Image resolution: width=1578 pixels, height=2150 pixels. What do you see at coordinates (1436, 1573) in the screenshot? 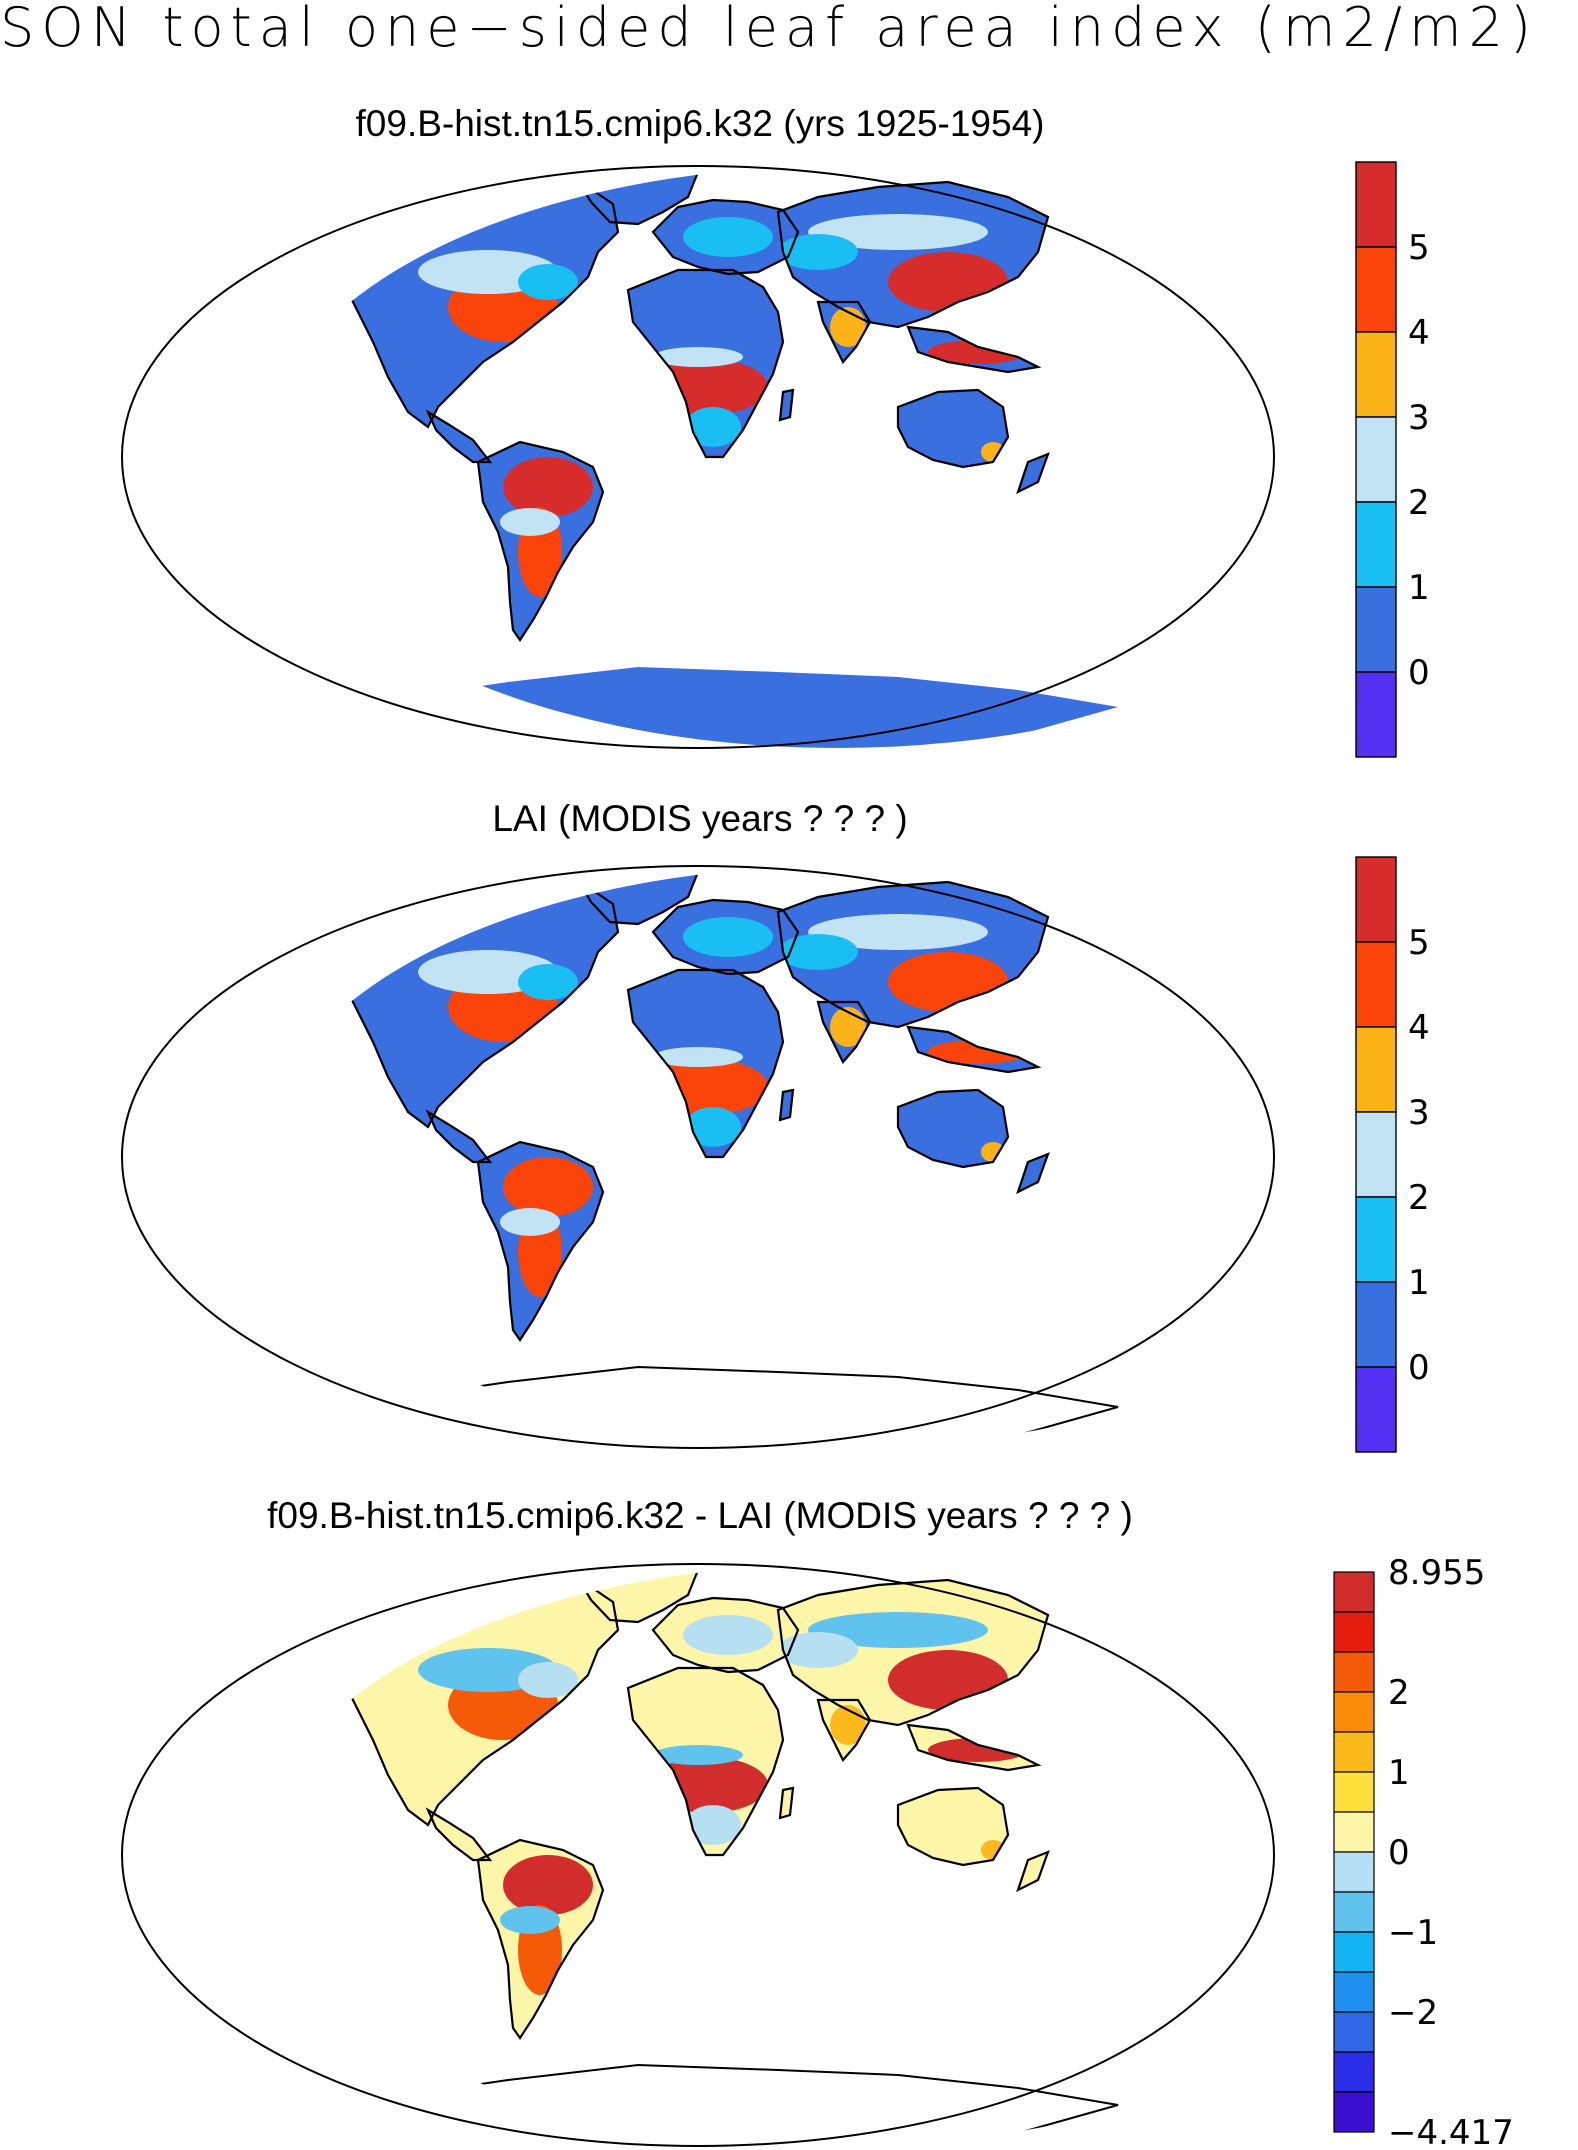
I see `colorbar-tick-label: 8.955` at bounding box center [1436, 1573].